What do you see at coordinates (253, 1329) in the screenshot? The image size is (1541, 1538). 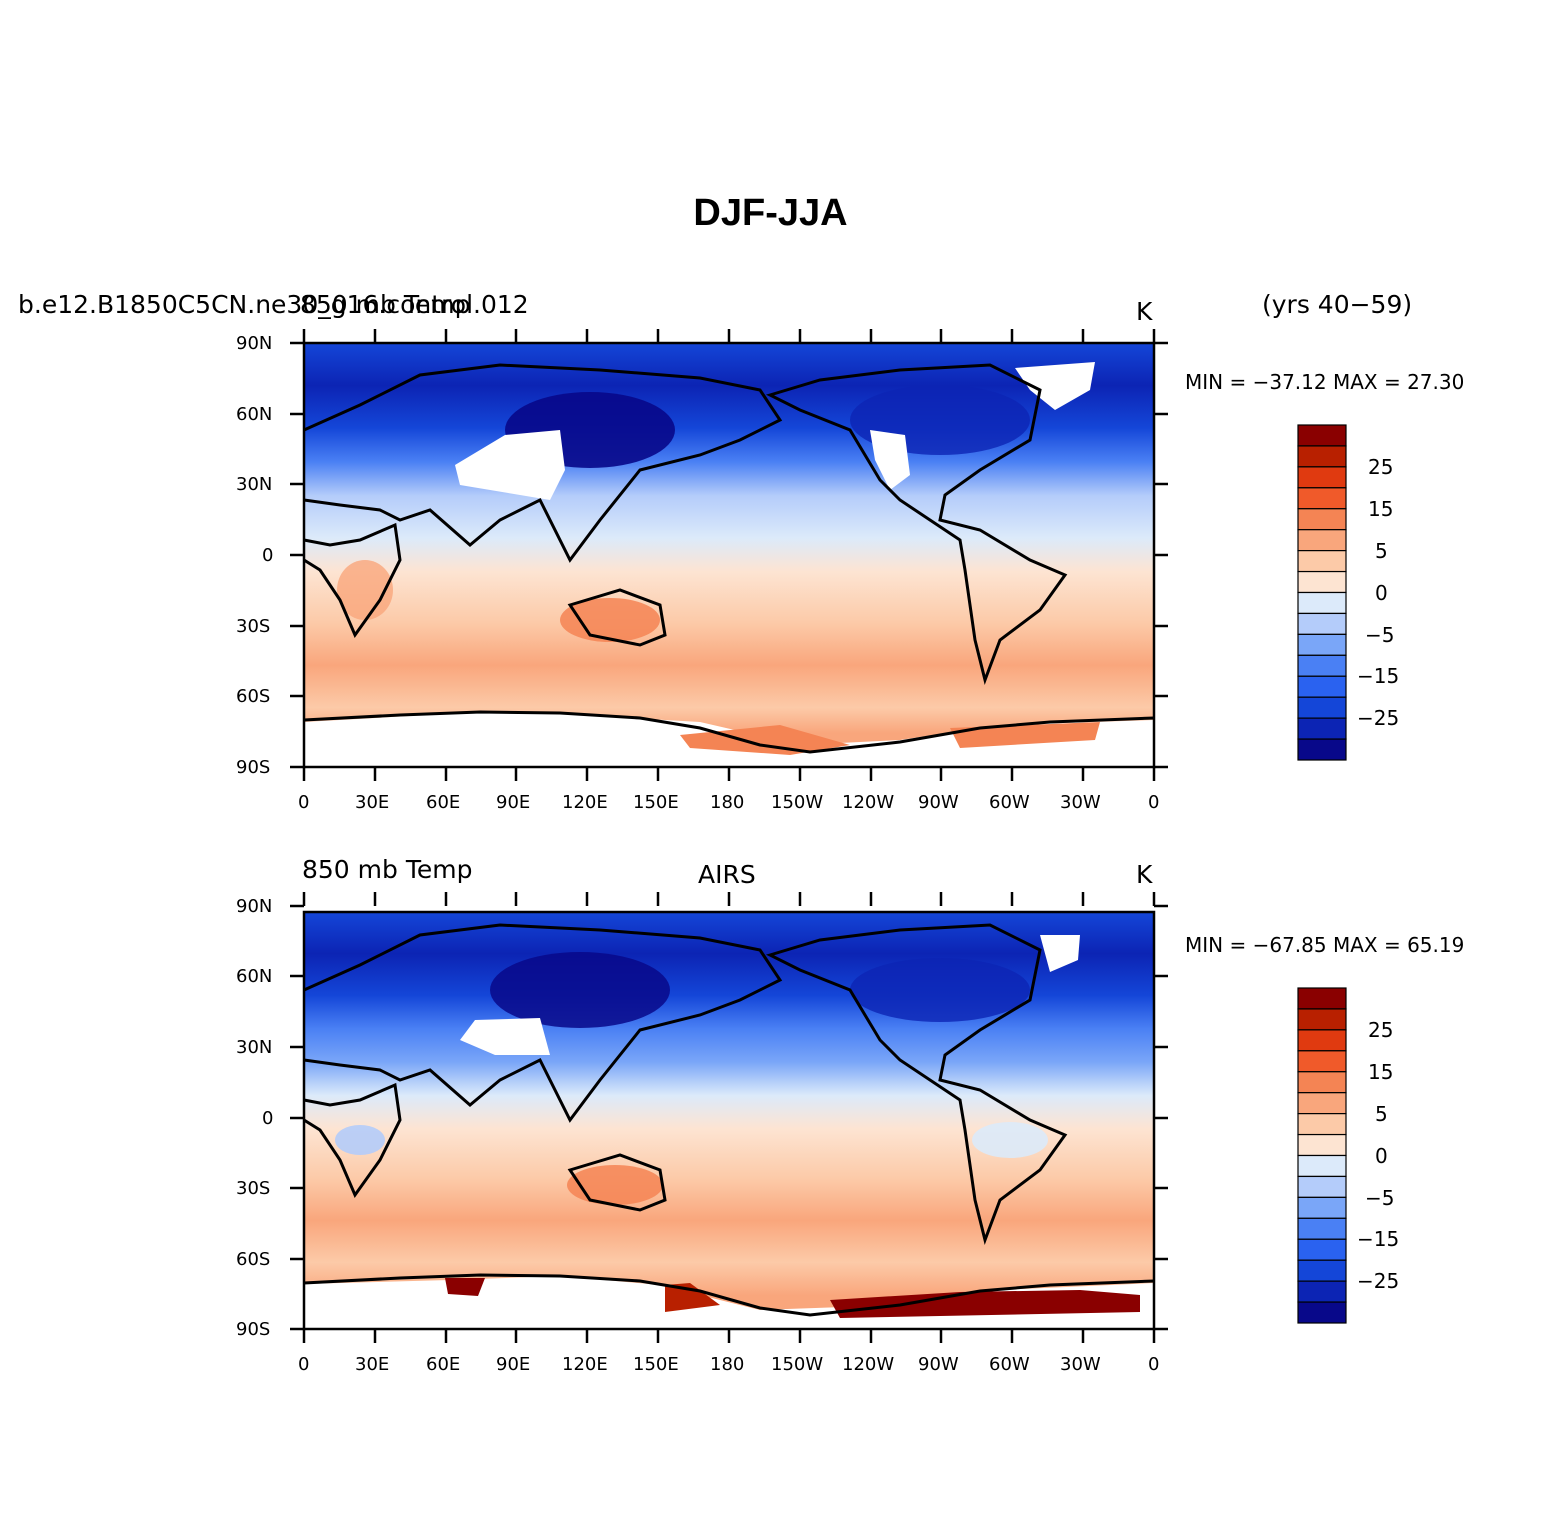 I see `panel2-lat-label: 90S` at bounding box center [253, 1329].